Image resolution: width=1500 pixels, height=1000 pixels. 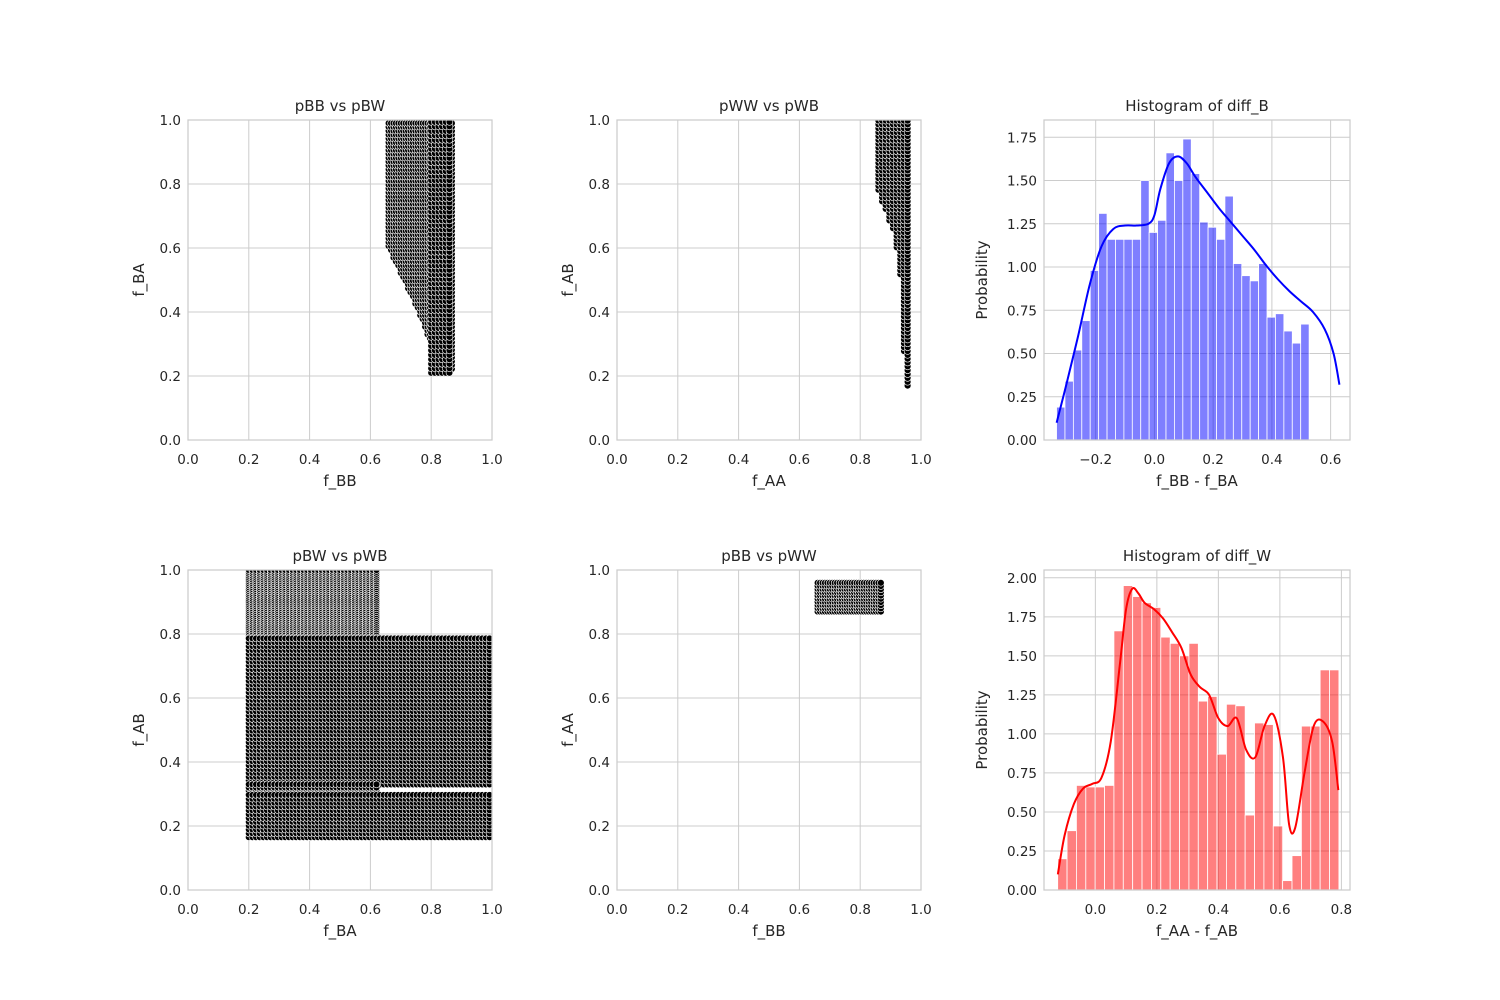 What do you see at coordinates (1022, 398) in the screenshot?
I see `y-tick-label: 0.25` at bounding box center [1022, 398].